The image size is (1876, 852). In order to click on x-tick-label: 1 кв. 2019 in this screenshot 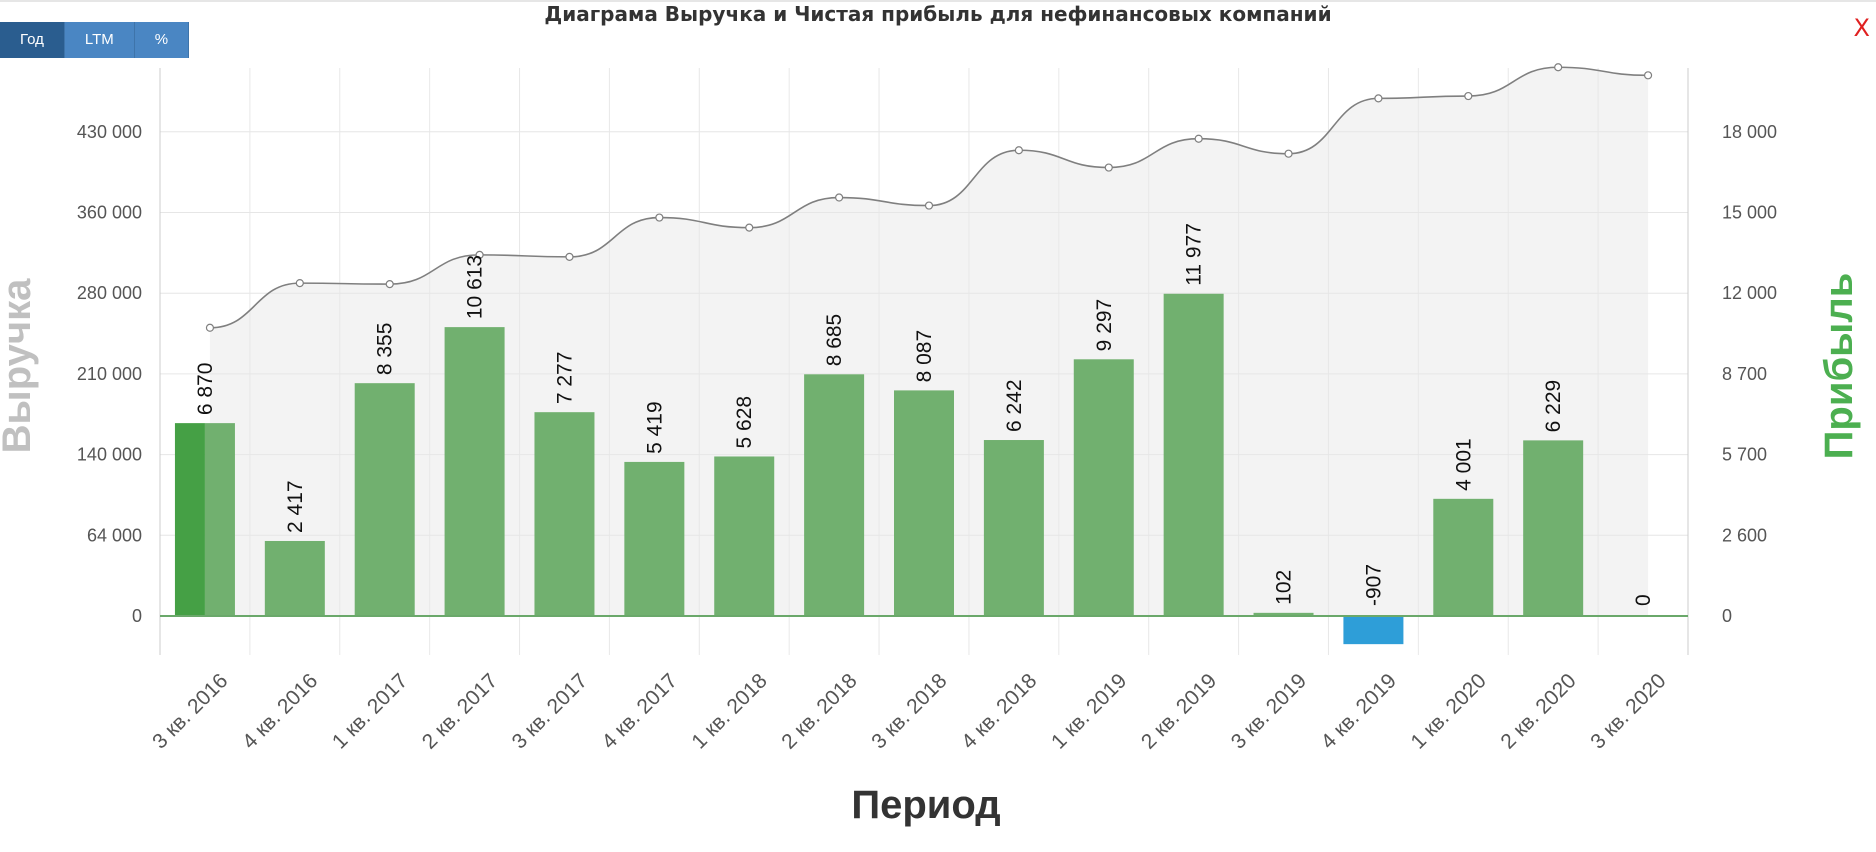, I will do `click(1089, 711)`.